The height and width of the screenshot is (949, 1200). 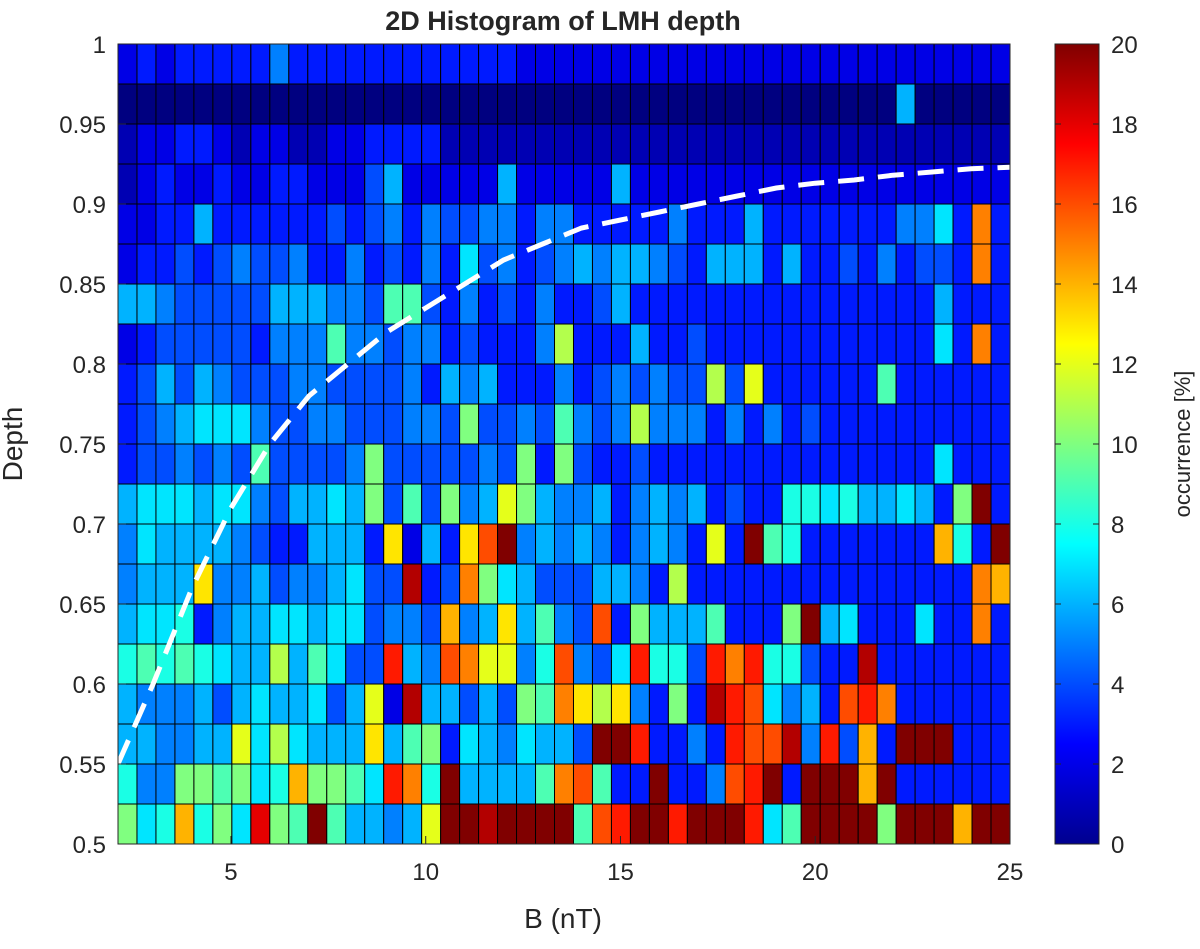 I want to click on y-tick-label: 0.95, so click(x=82, y=125).